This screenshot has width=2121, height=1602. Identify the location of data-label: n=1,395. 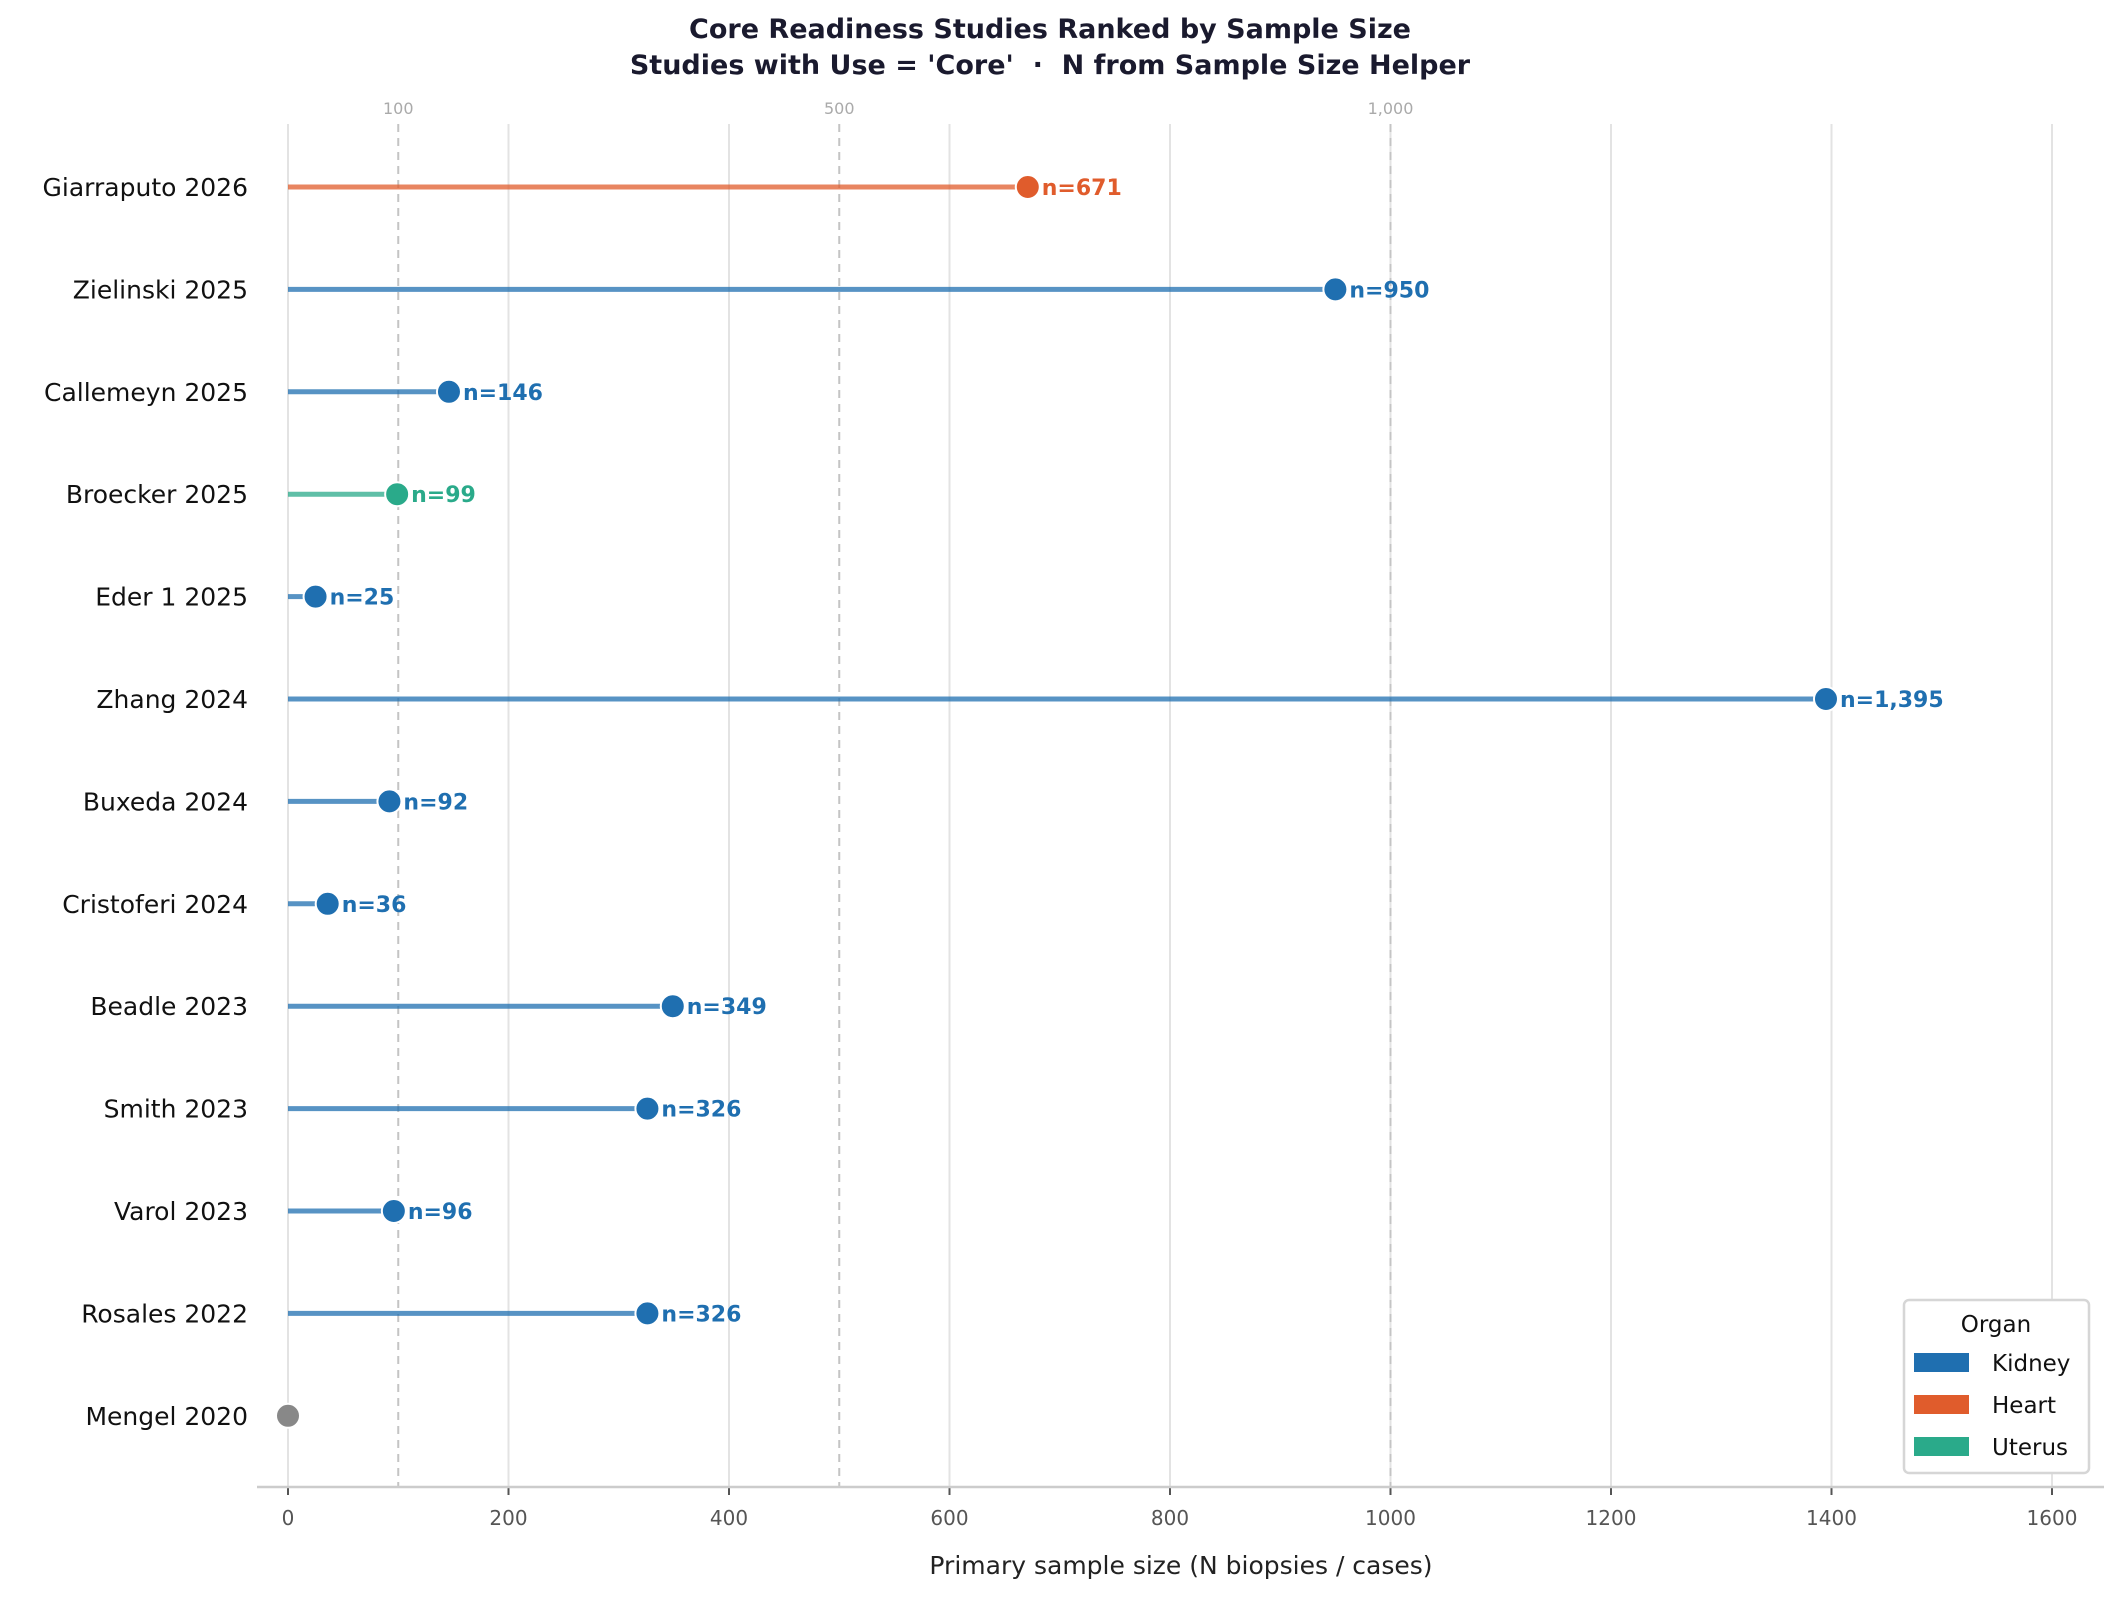
(1892, 700).